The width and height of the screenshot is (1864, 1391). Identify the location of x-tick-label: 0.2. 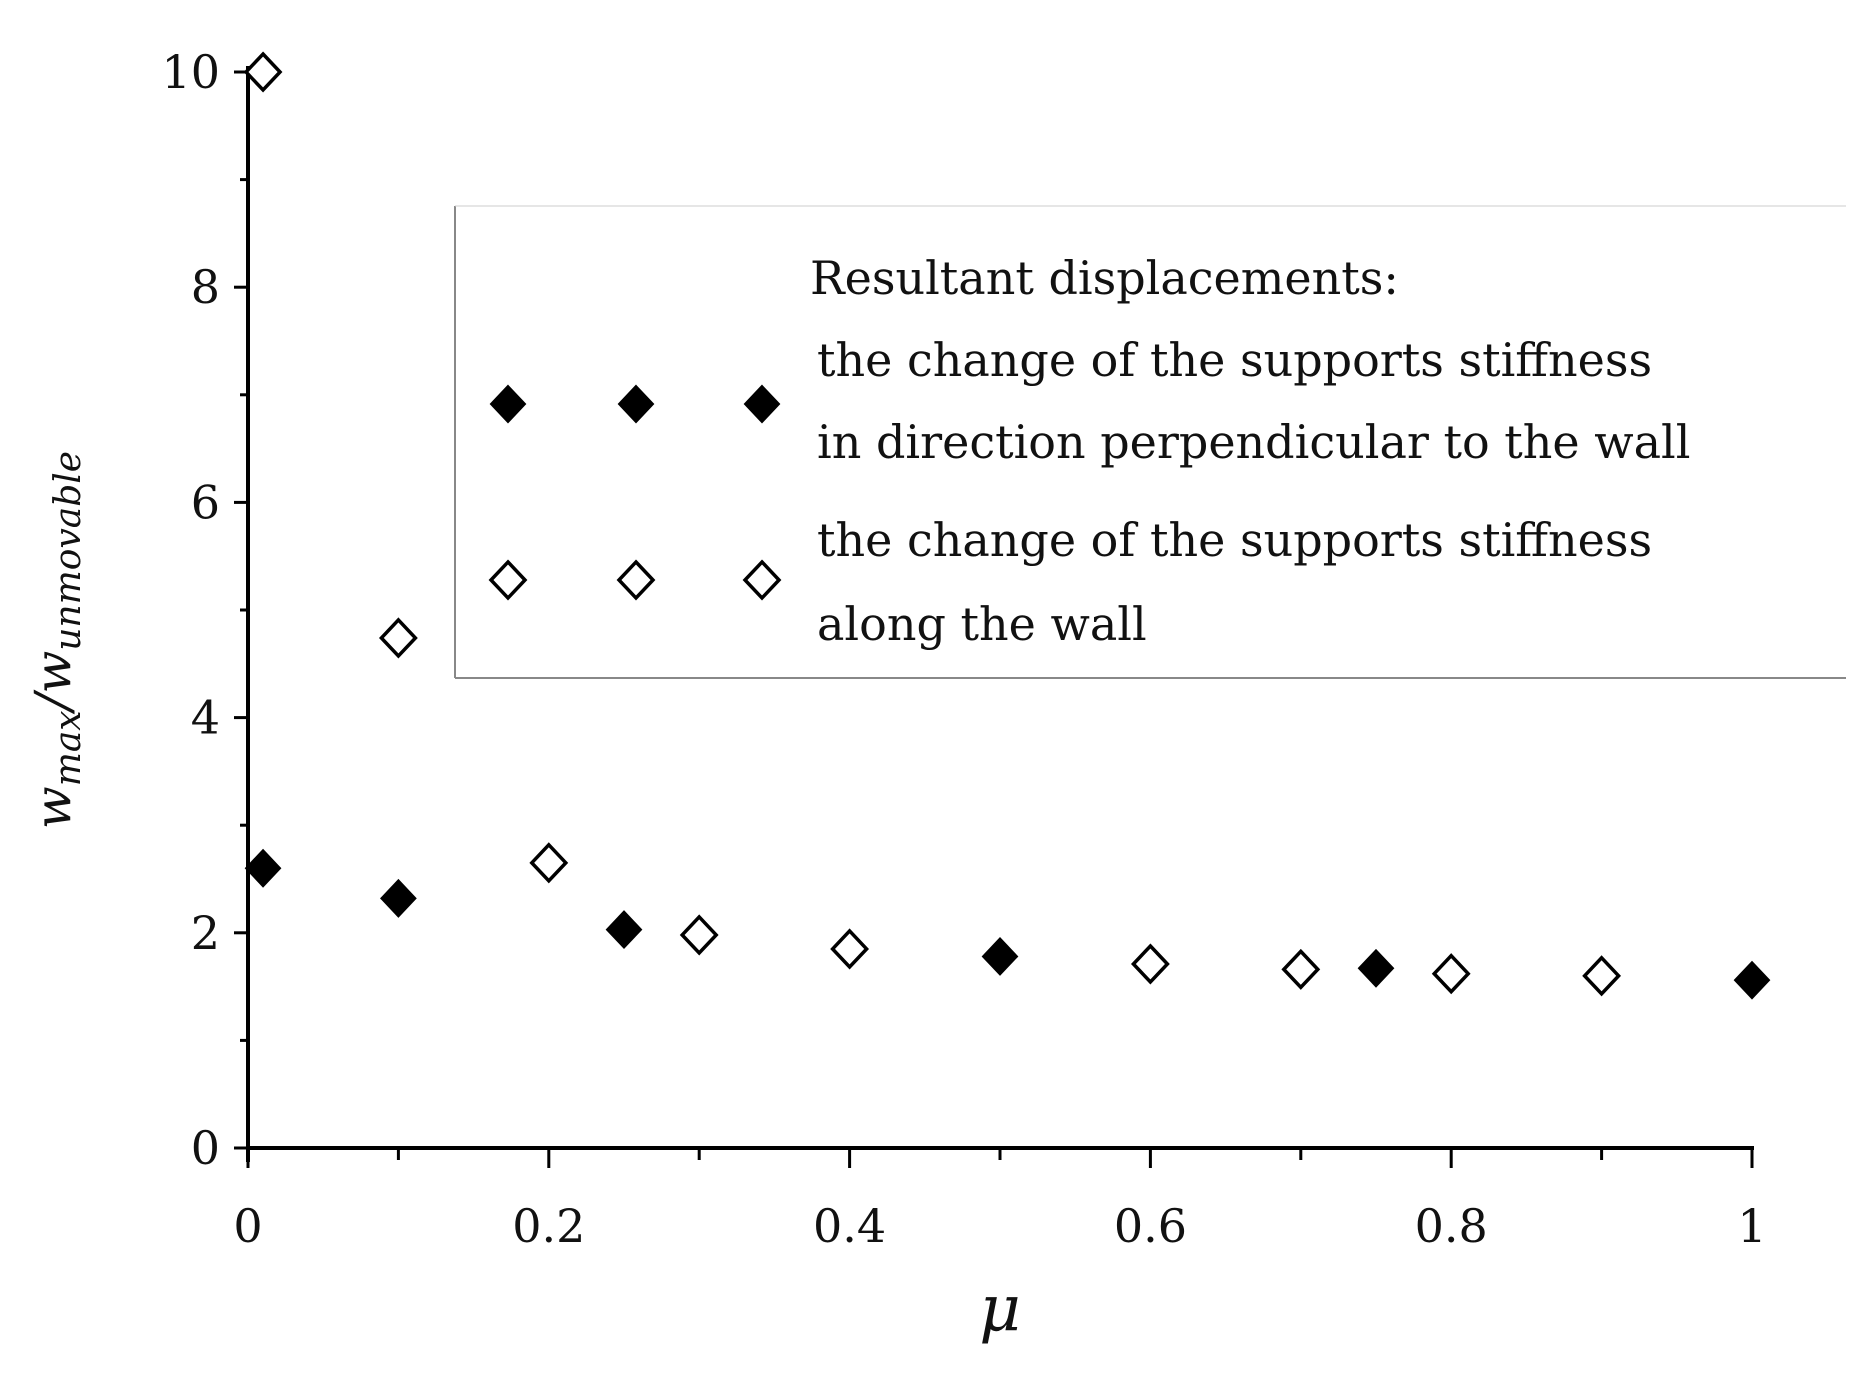
(548, 1226).